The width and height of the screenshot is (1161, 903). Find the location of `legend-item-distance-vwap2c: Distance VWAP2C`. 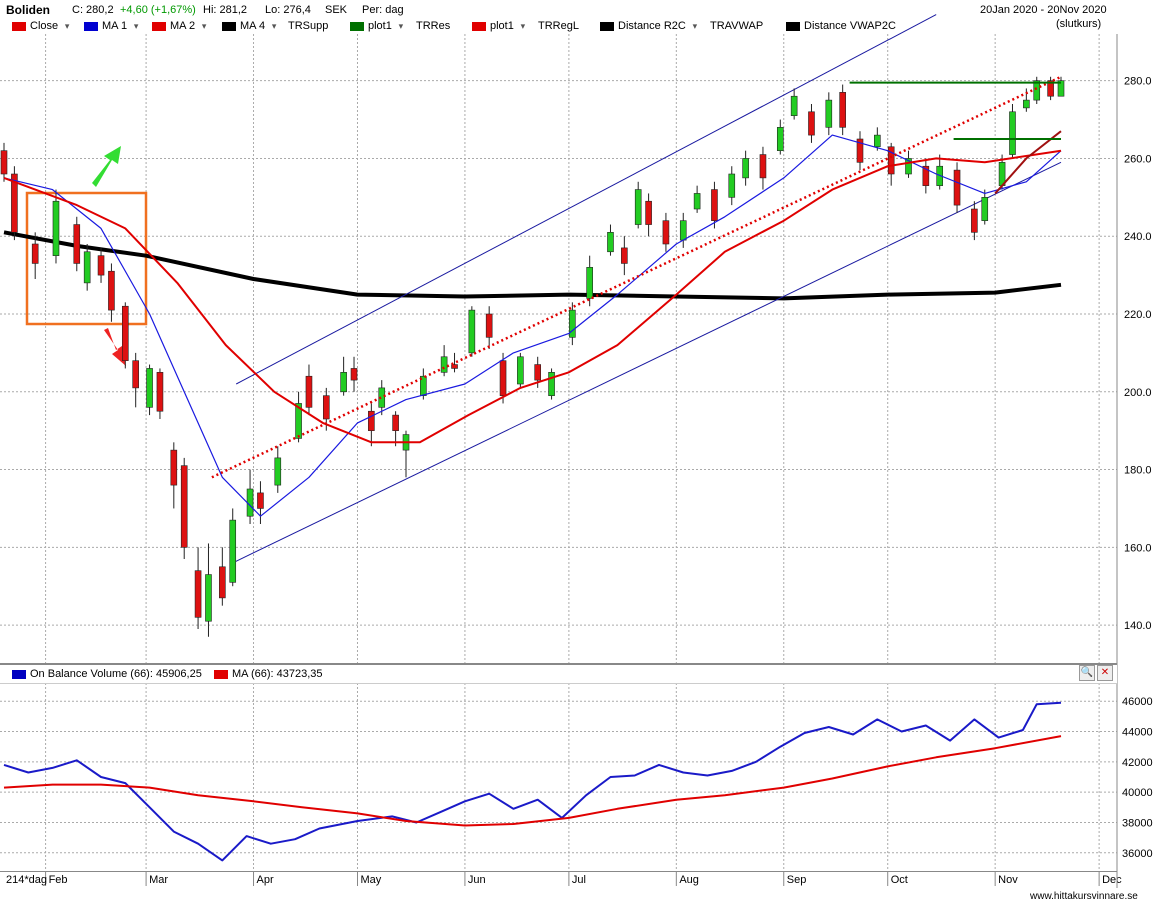

legend-item-distance-vwap2c: Distance VWAP2C is located at coordinates (841, 26).